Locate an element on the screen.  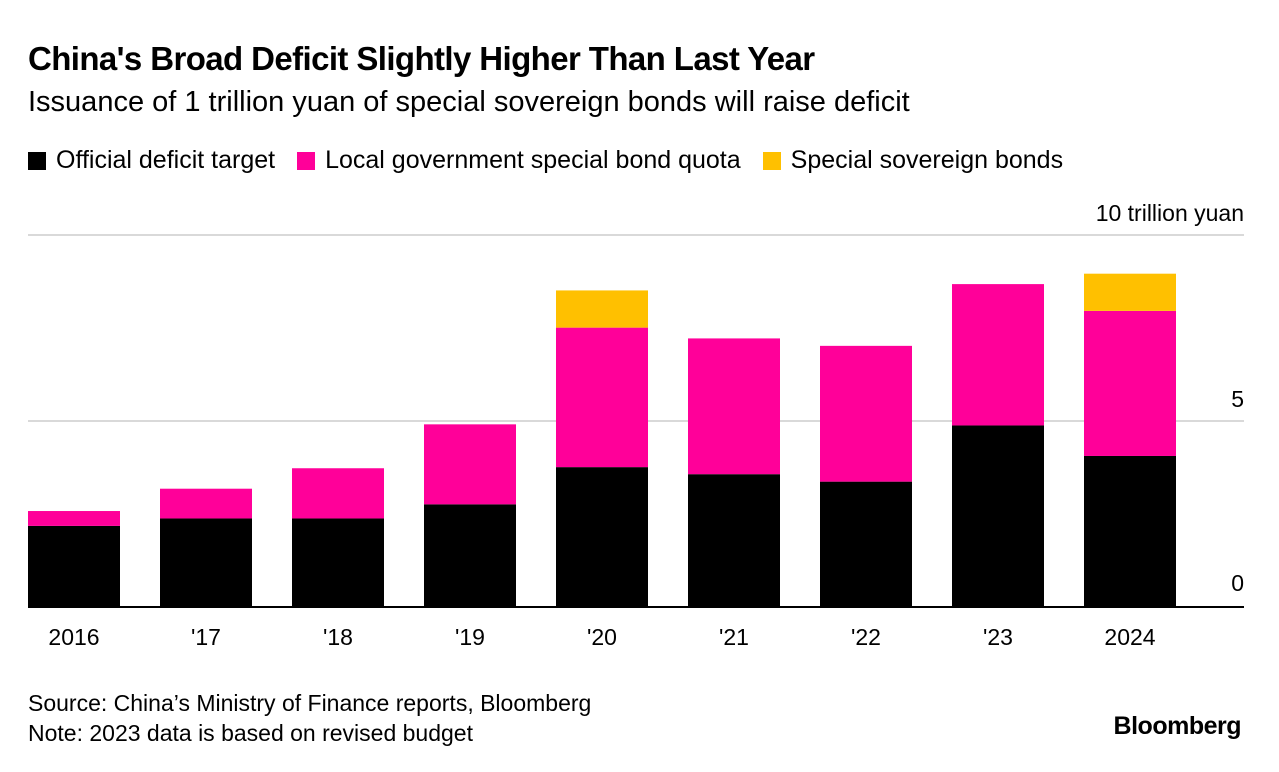
x-tick-label: 2016 is located at coordinates (73, 637).